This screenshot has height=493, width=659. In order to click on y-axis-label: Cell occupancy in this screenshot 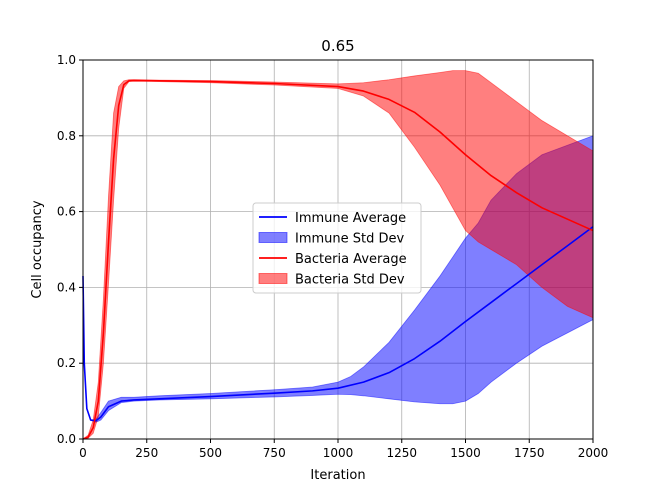, I will do `click(37, 249)`.